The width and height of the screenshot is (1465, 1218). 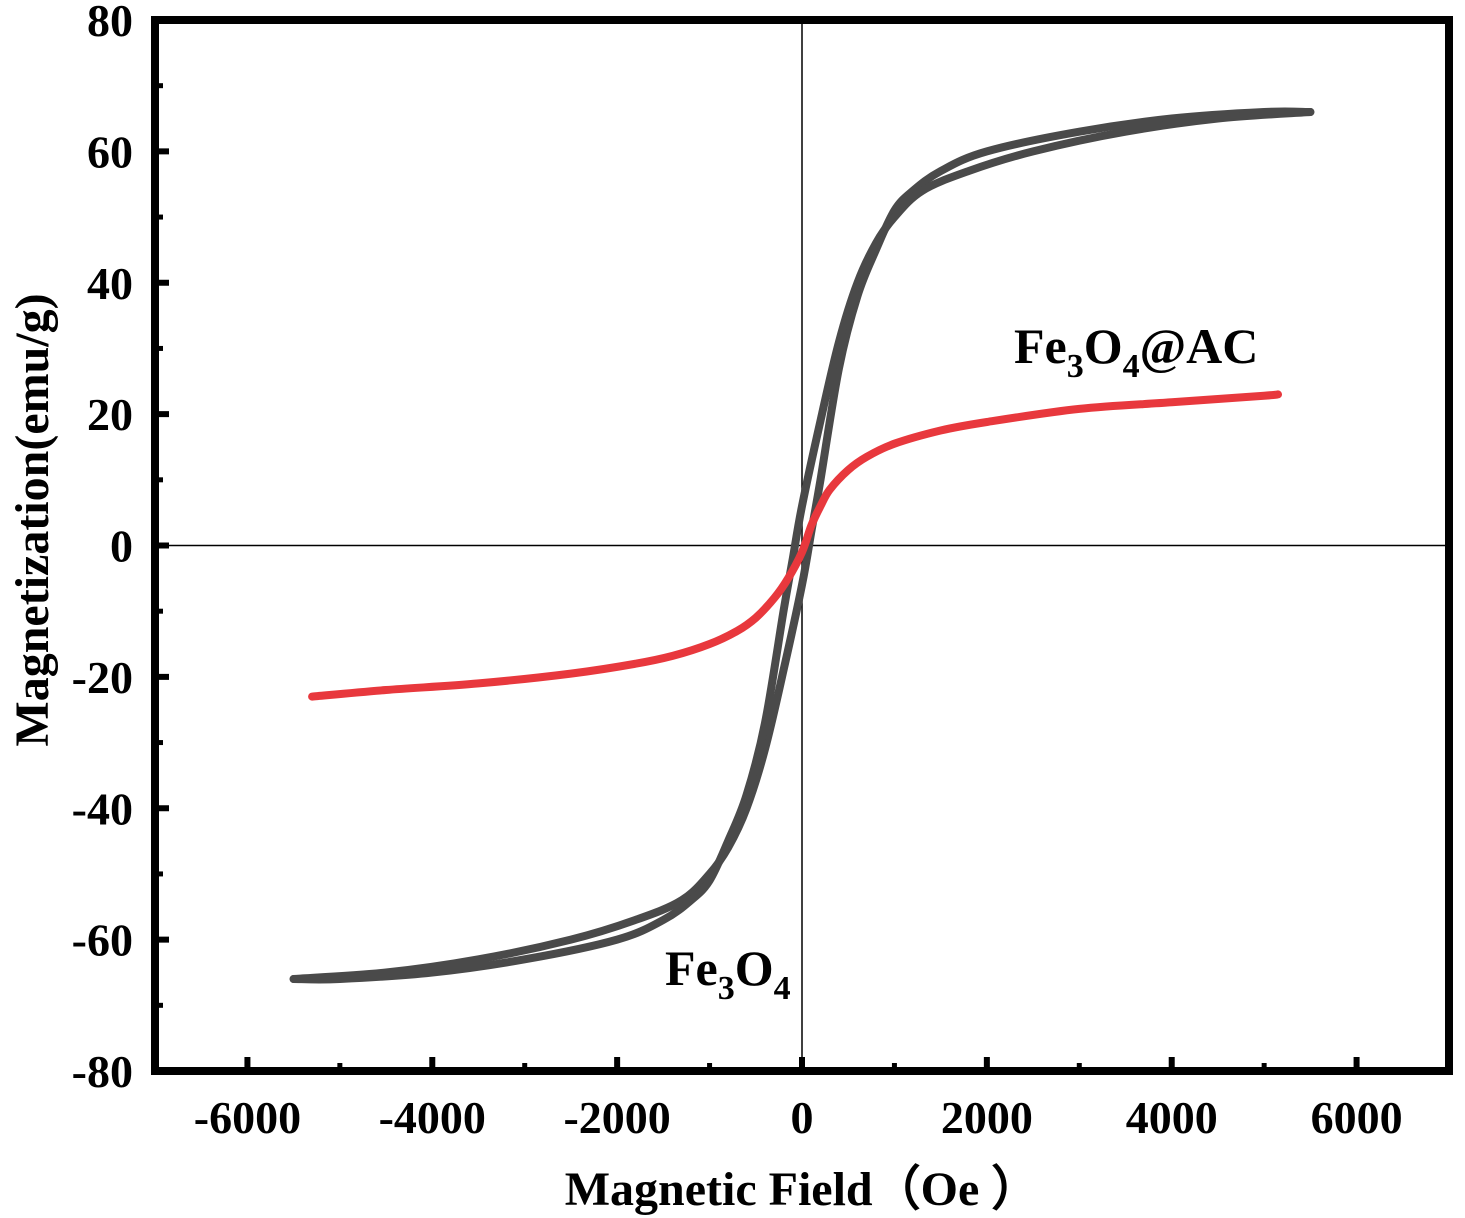 I want to click on x-axis-ticks: -6000 -4000 -2000 0 2000 4000 6000, so click(x=798, y=1100).